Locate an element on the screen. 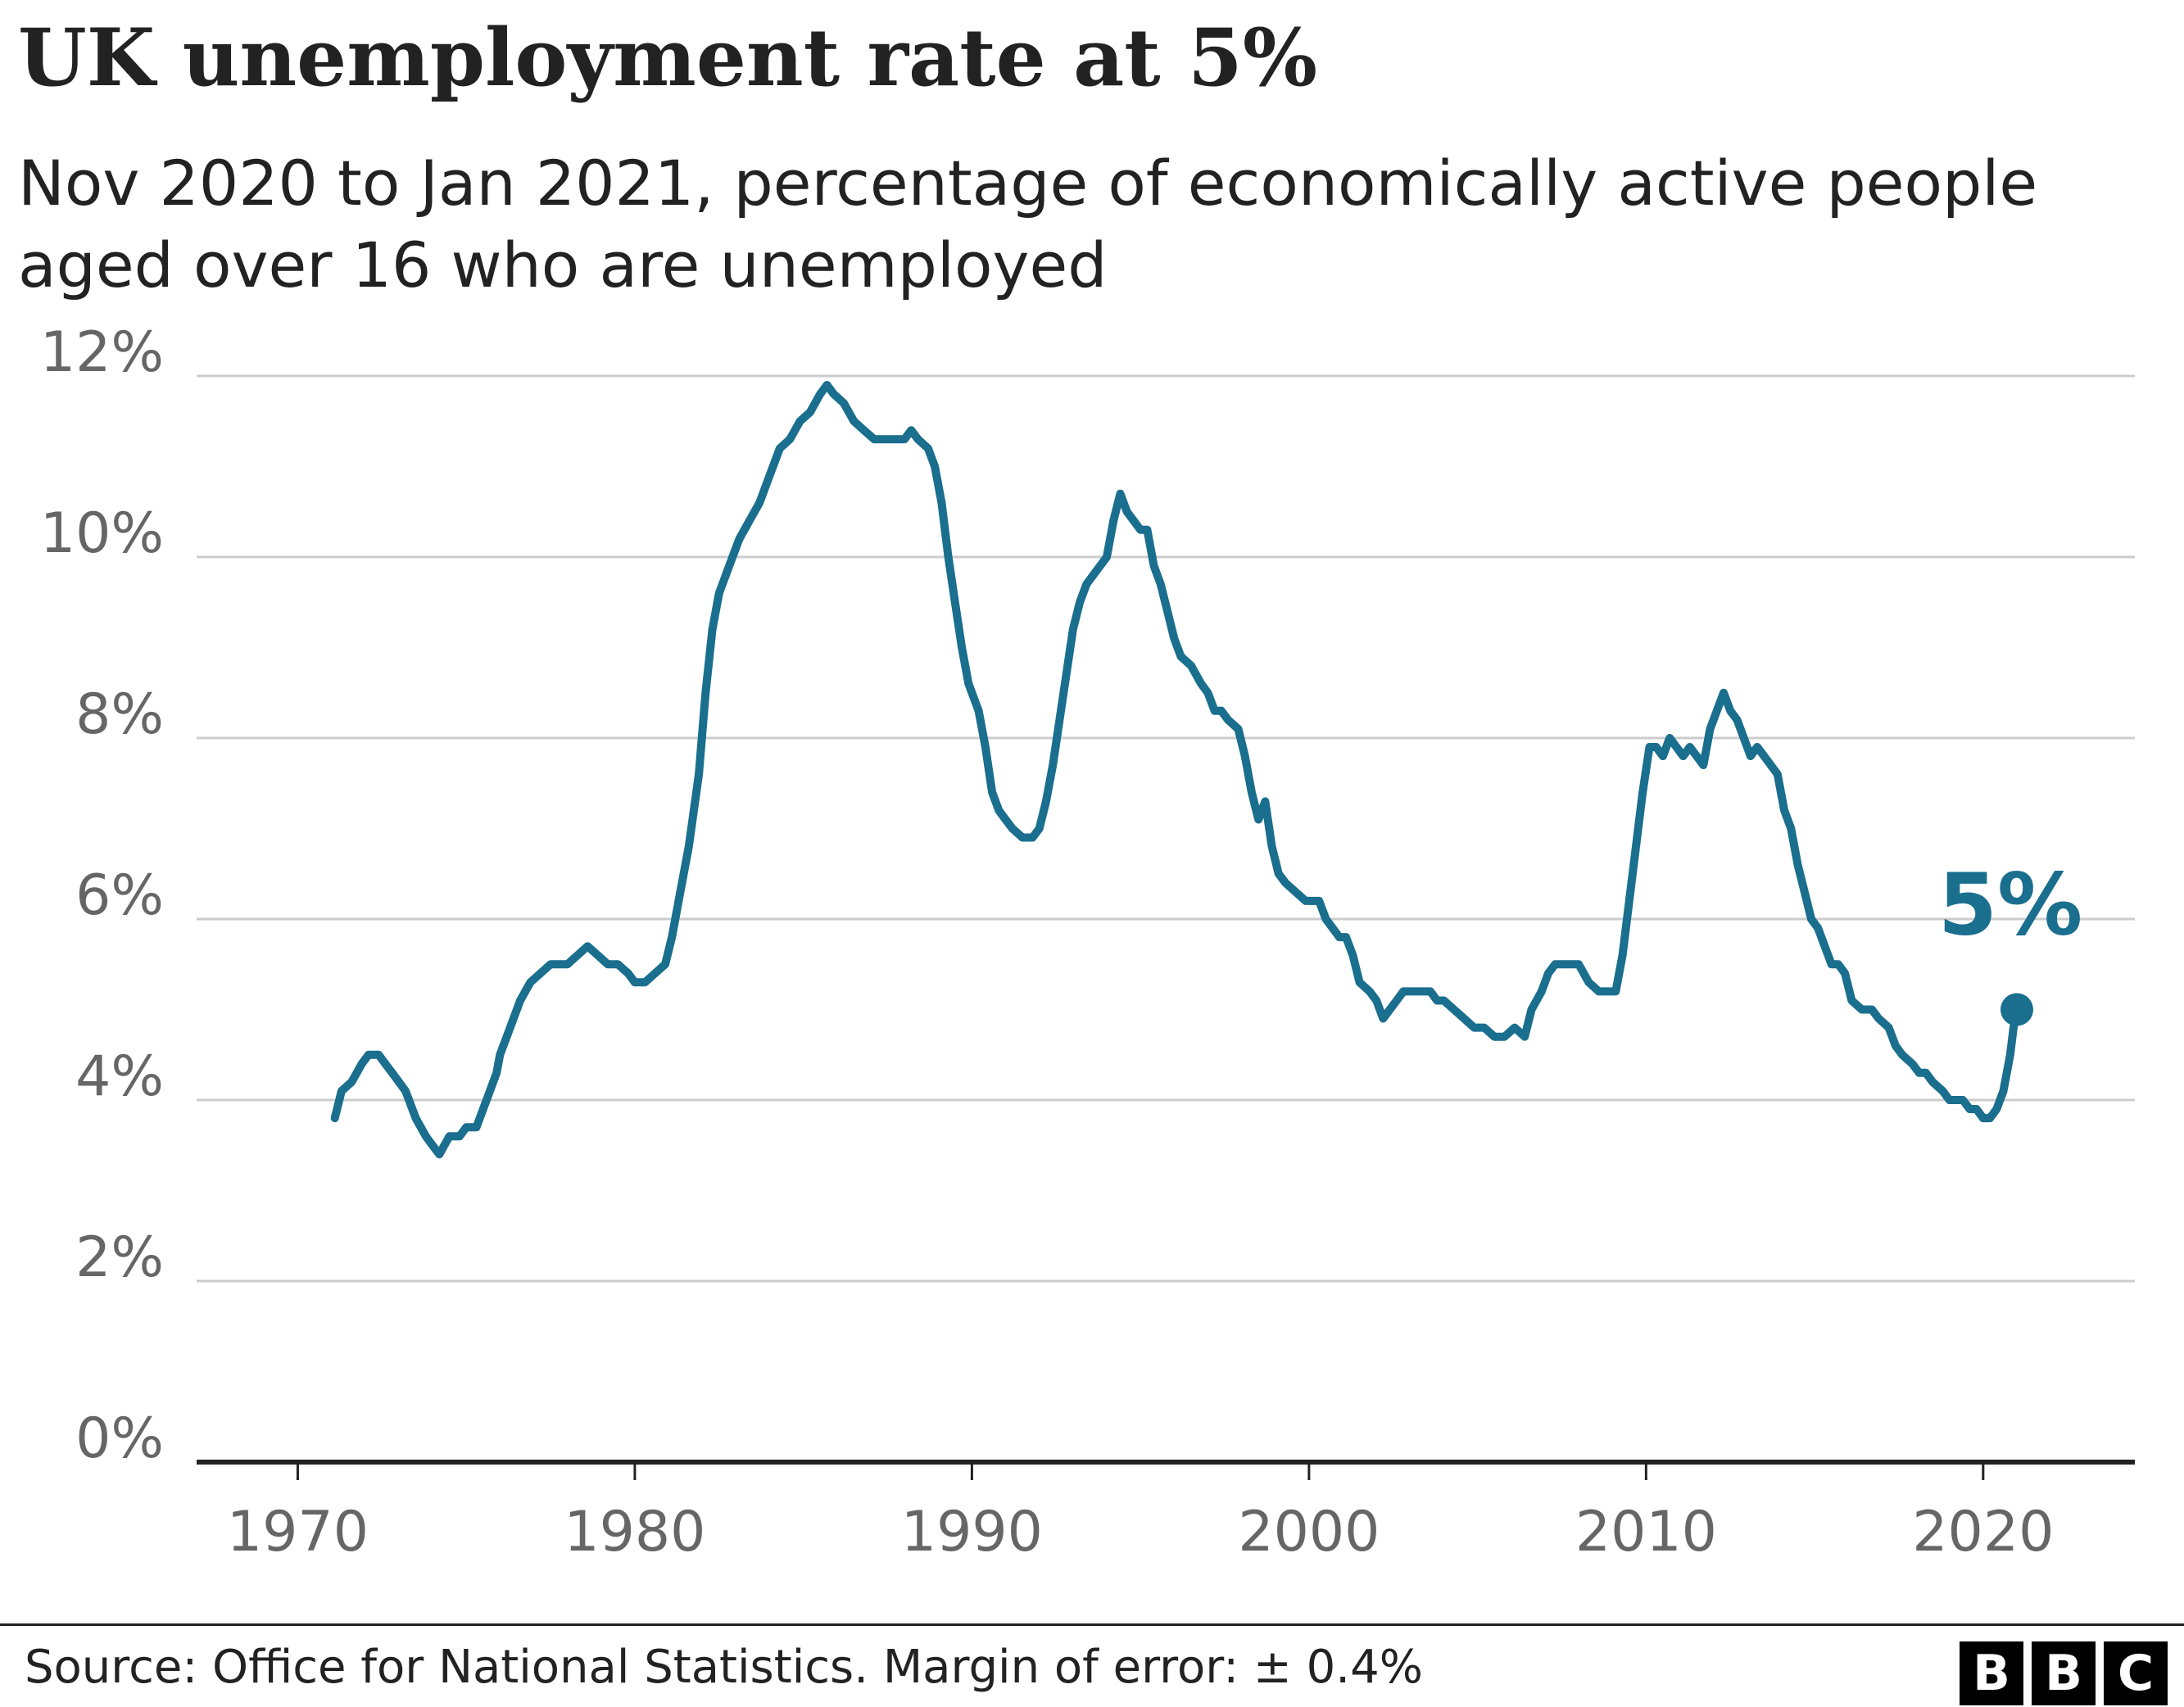 The width and height of the screenshot is (2184, 1707). y-tick-label: 0% is located at coordinates (120, 1439).